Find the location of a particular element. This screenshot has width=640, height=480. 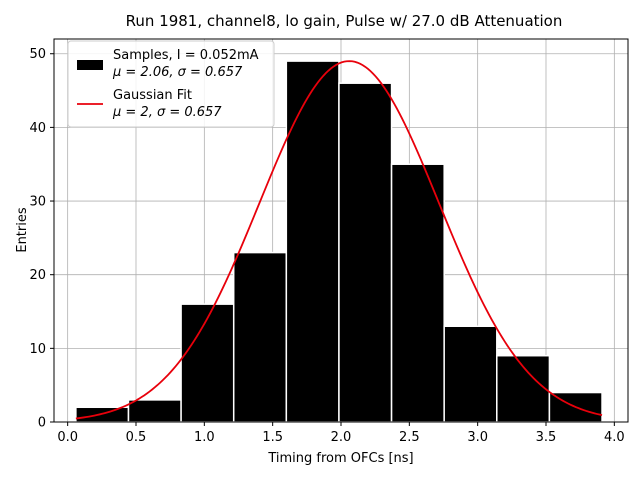

legend-samples-line2: μ = 2.06, σ = 0.657 is located at coordinates (177, 72).